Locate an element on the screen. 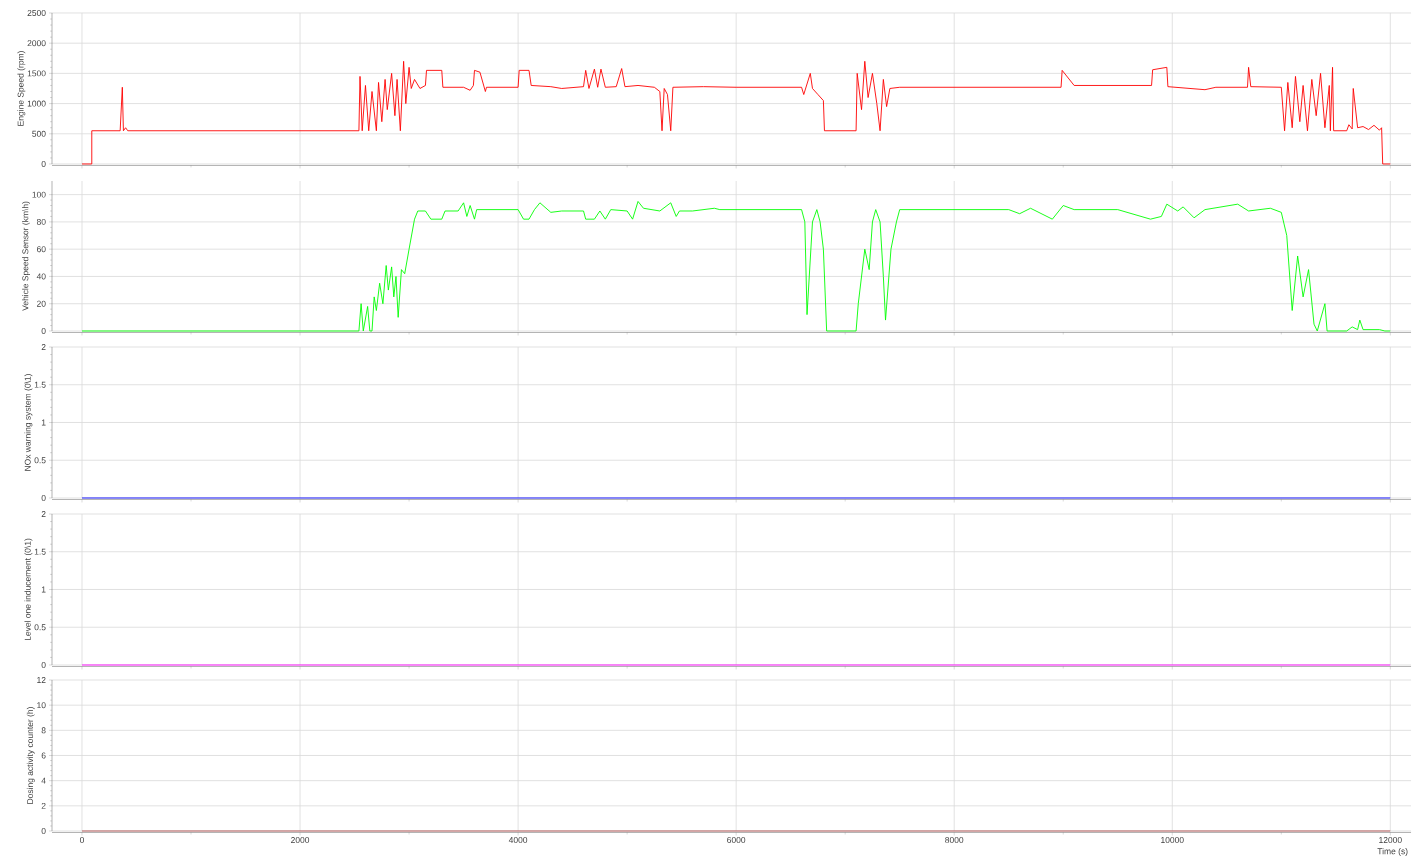  y-tick-label: 8 is located at coordinates (43, 730).